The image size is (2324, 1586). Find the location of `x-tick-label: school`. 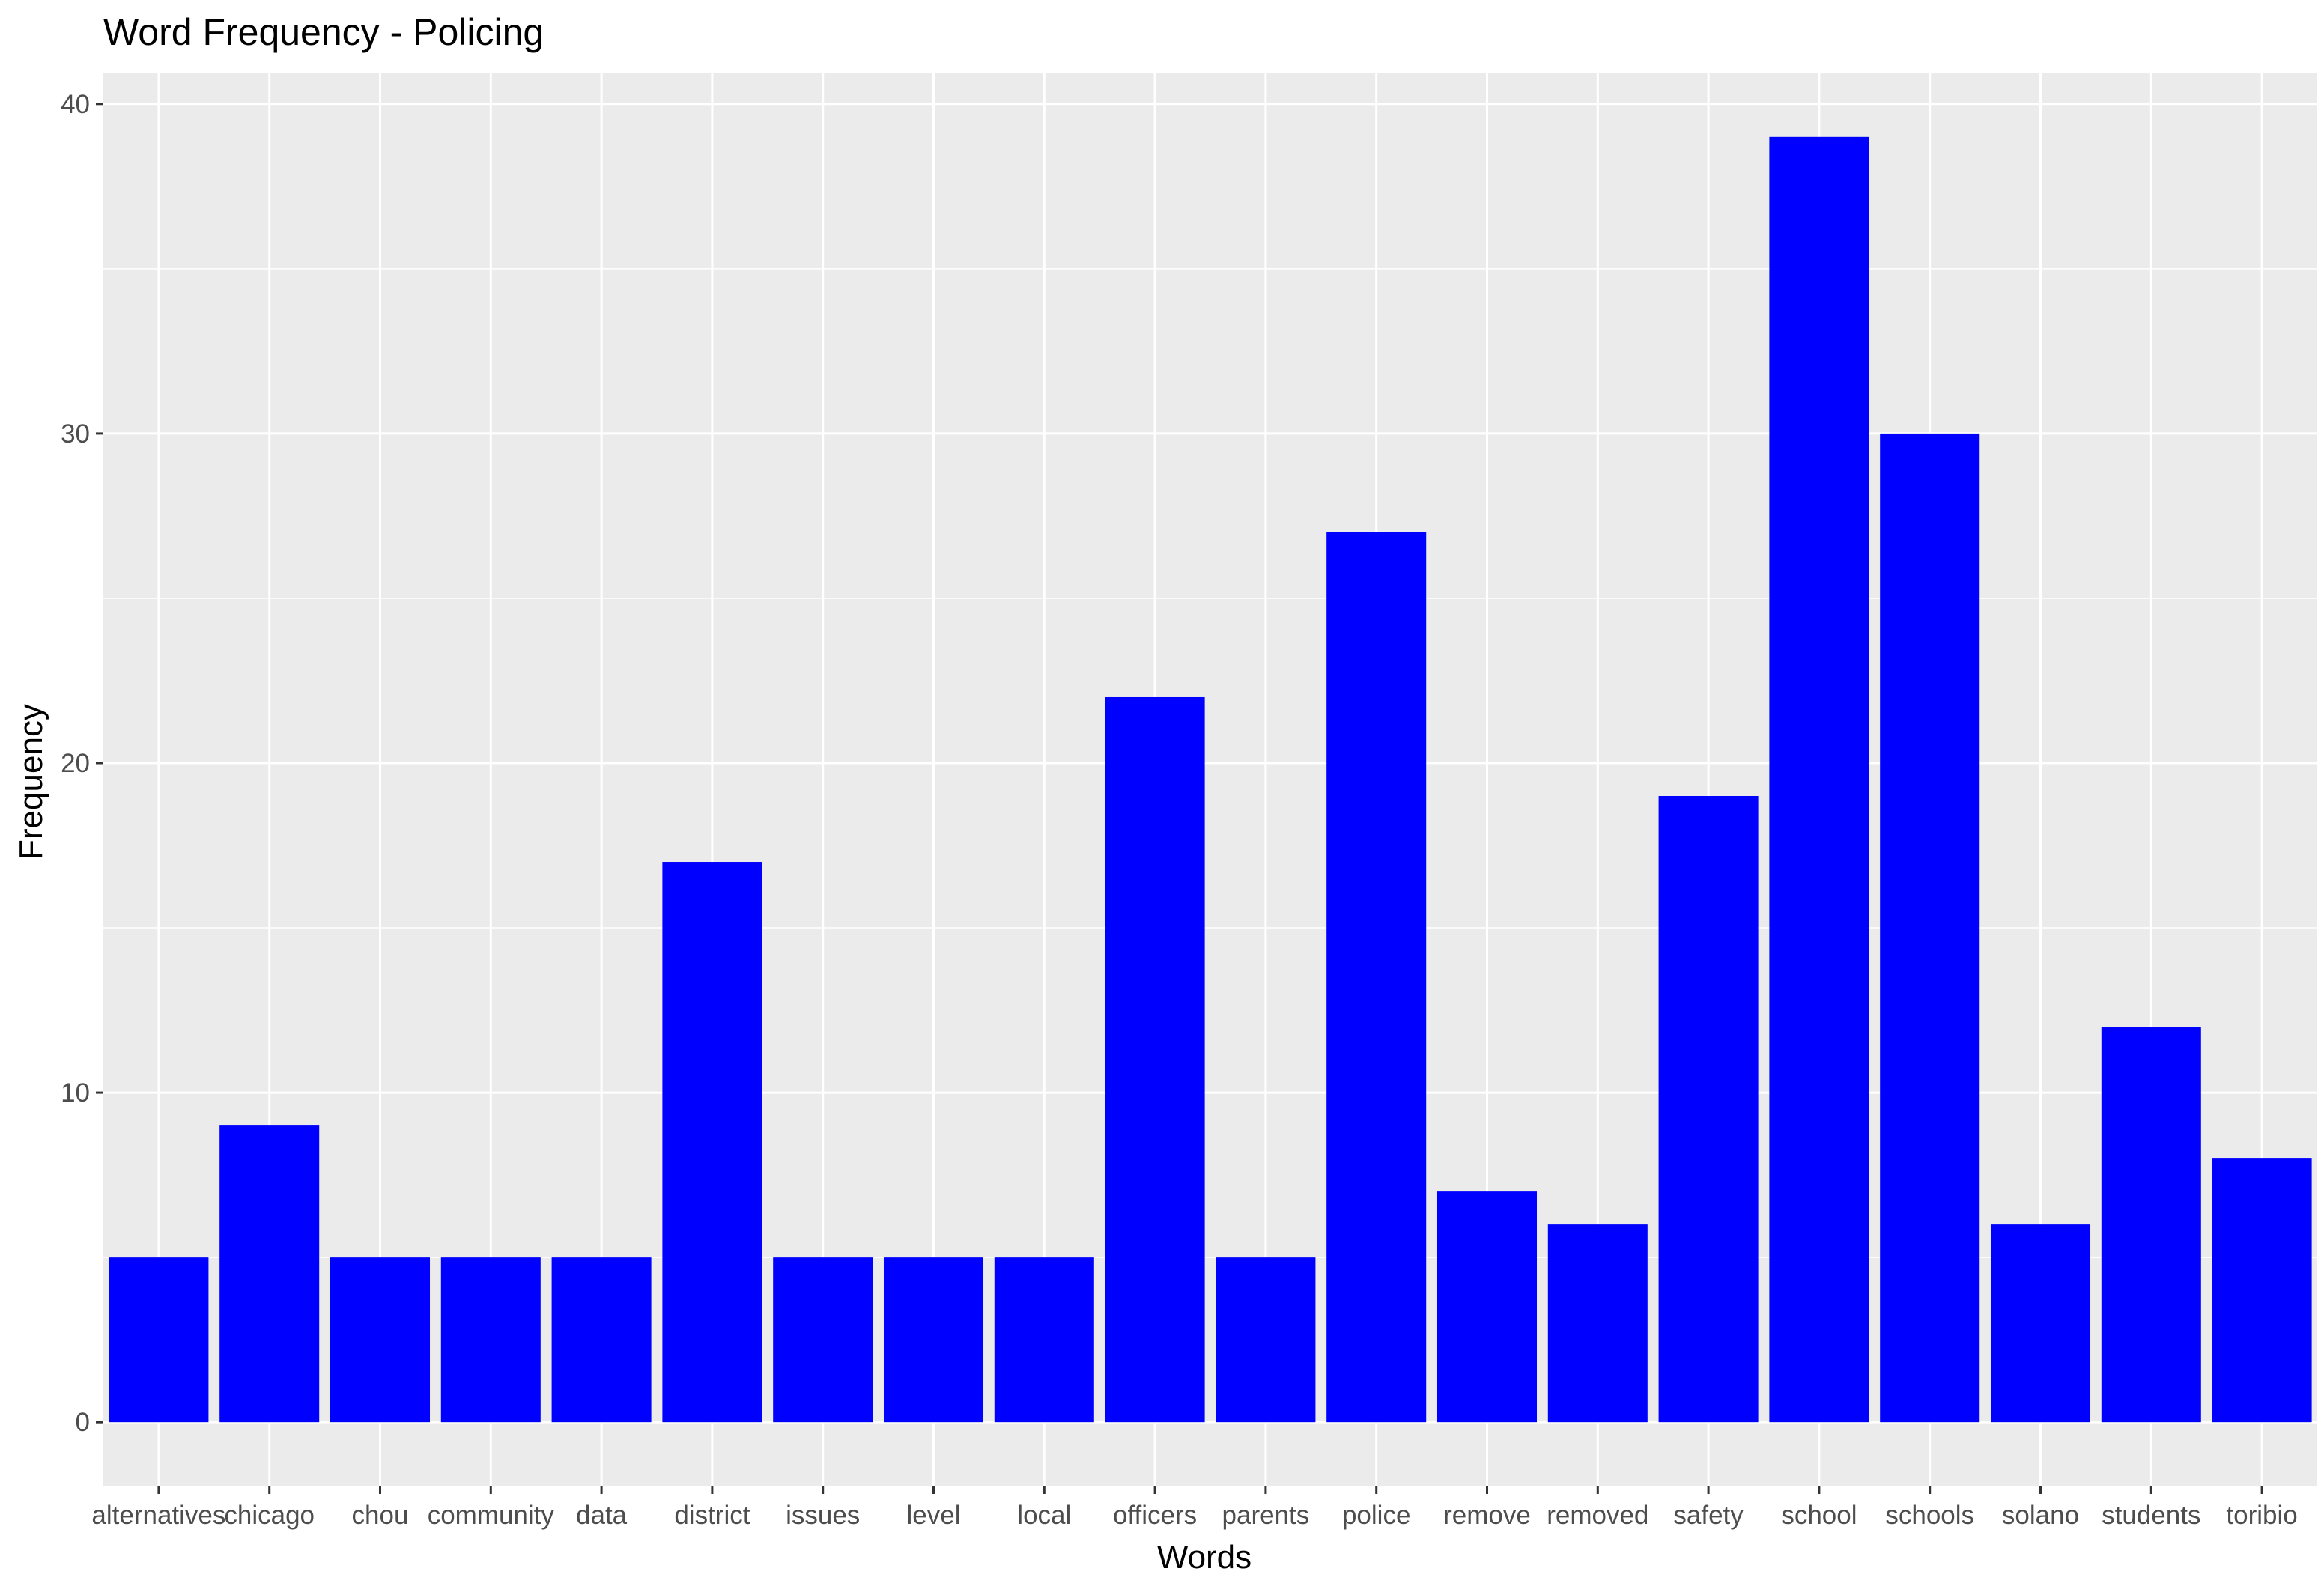

x-tick-label: school is located at coordinates (1819, 1515).